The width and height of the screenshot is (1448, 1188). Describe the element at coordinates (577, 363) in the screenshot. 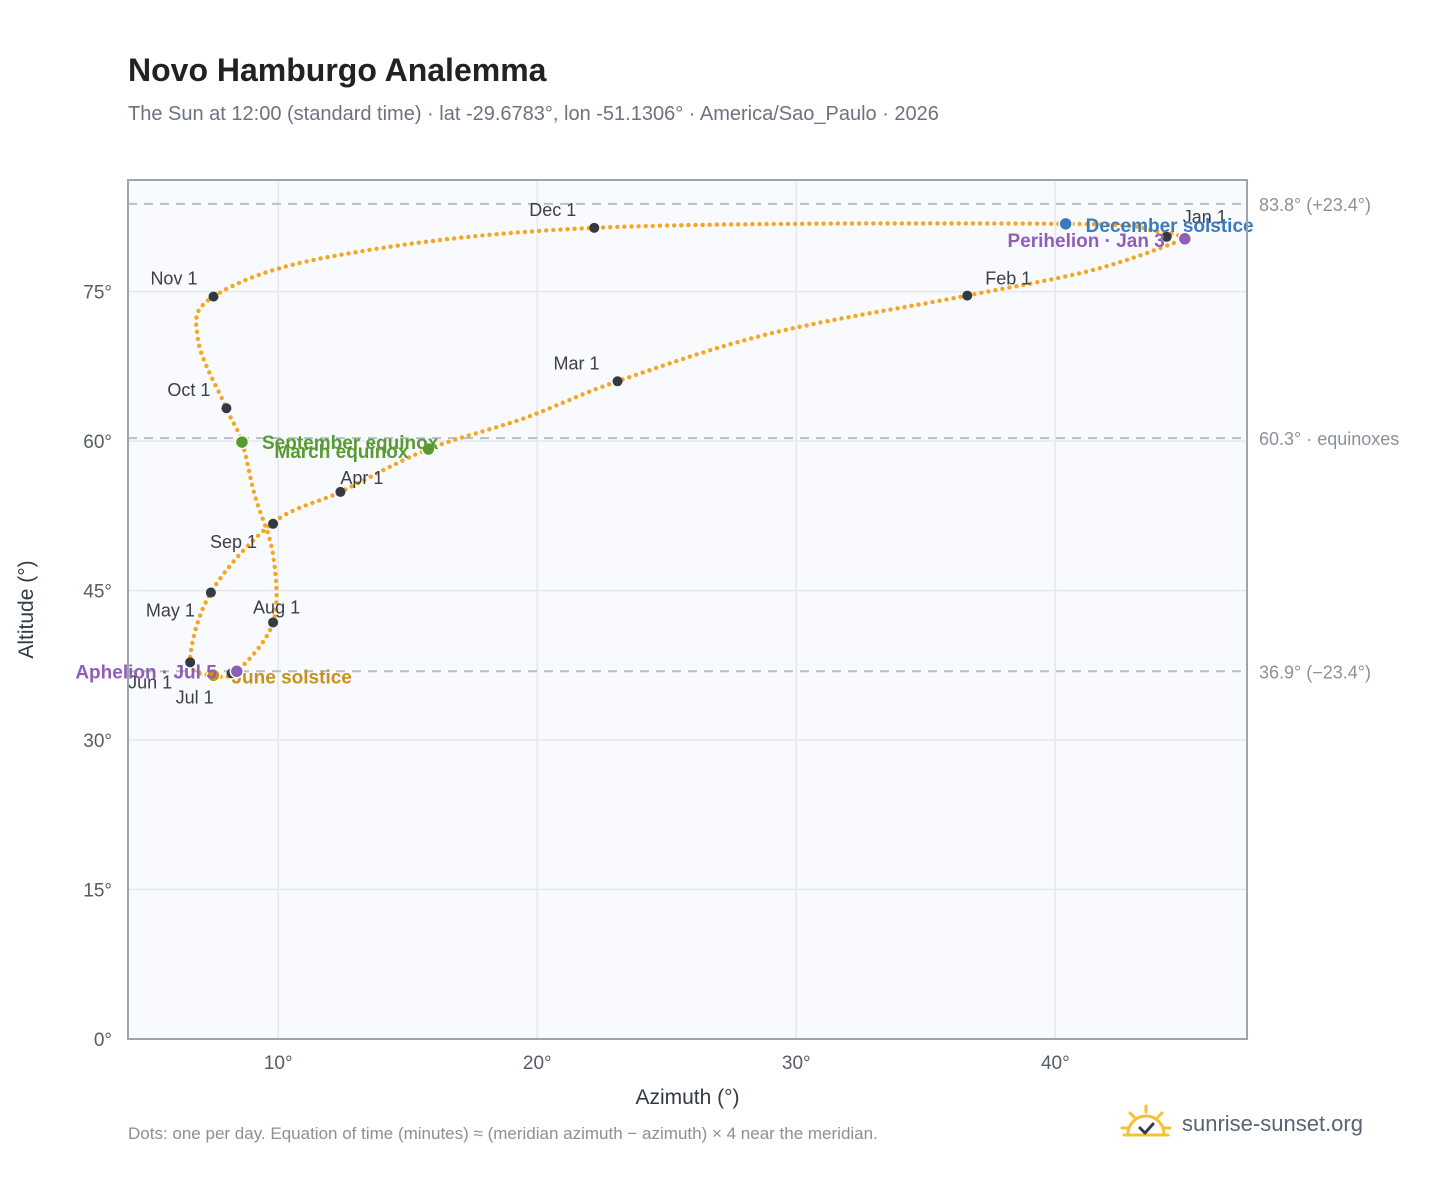

I see `month-marker-label: Mar 1` at that location.